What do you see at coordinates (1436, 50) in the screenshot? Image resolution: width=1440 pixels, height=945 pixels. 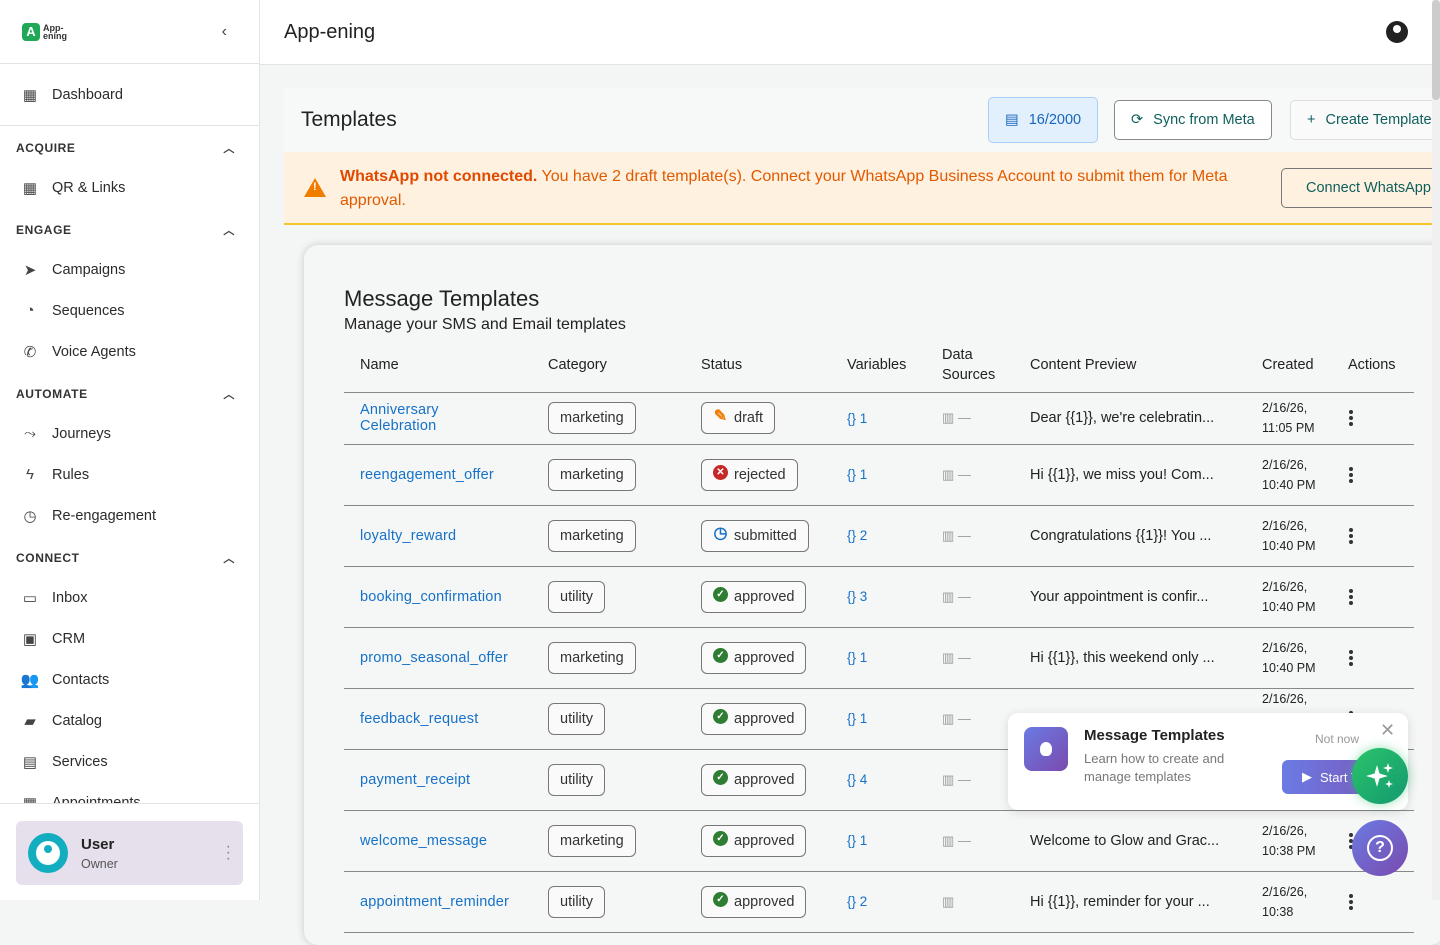 I see `scrollbar-thumb` at bounding box center [1436, 50].